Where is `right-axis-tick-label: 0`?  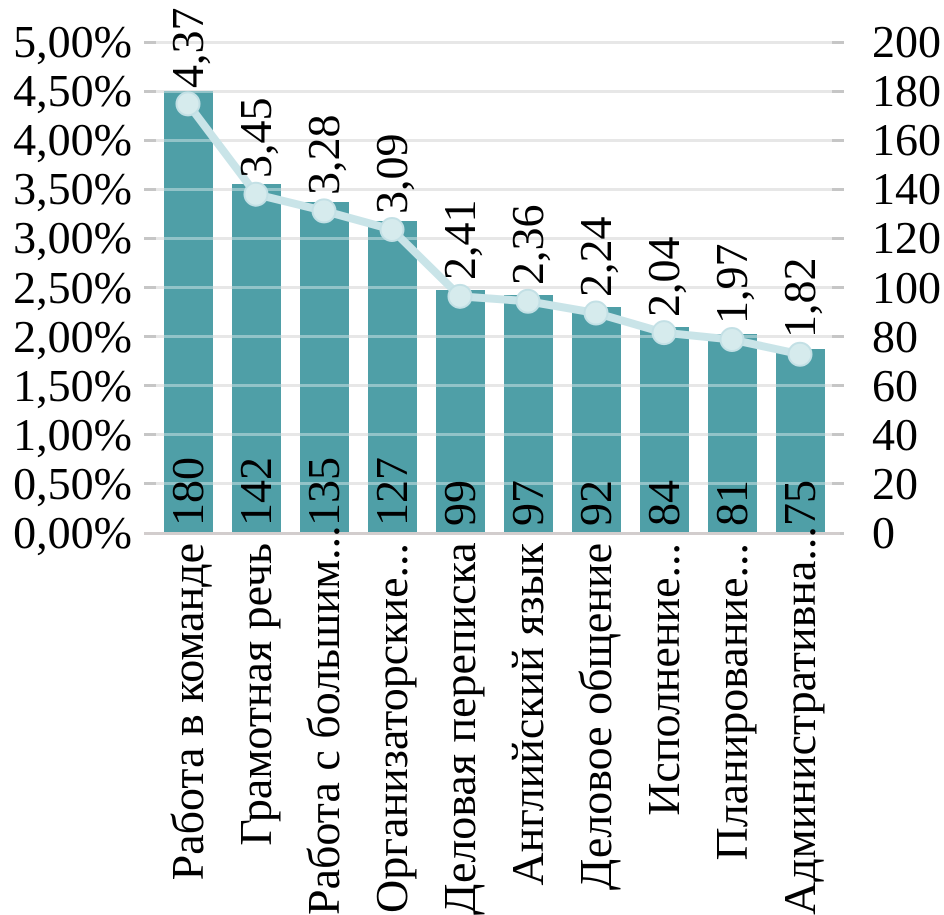 right-axis-tick-label: 0 is located at coordinates (883, 532).